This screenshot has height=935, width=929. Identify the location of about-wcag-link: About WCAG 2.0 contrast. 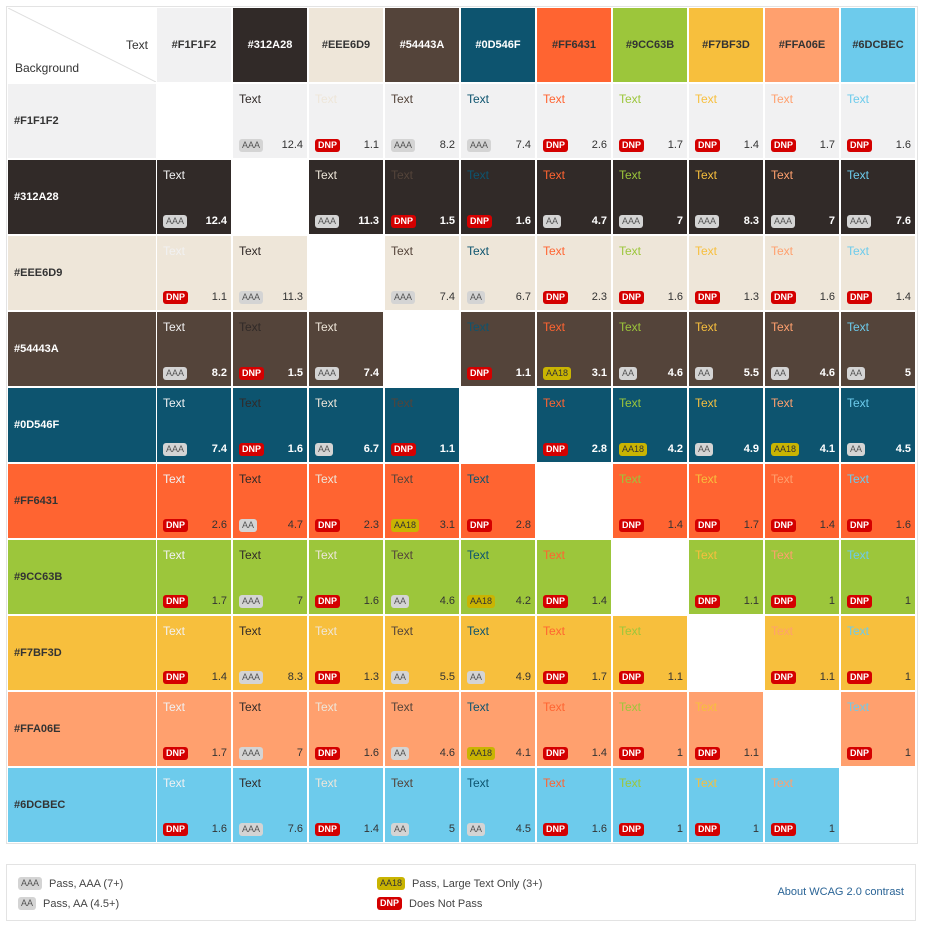
(840, 892).